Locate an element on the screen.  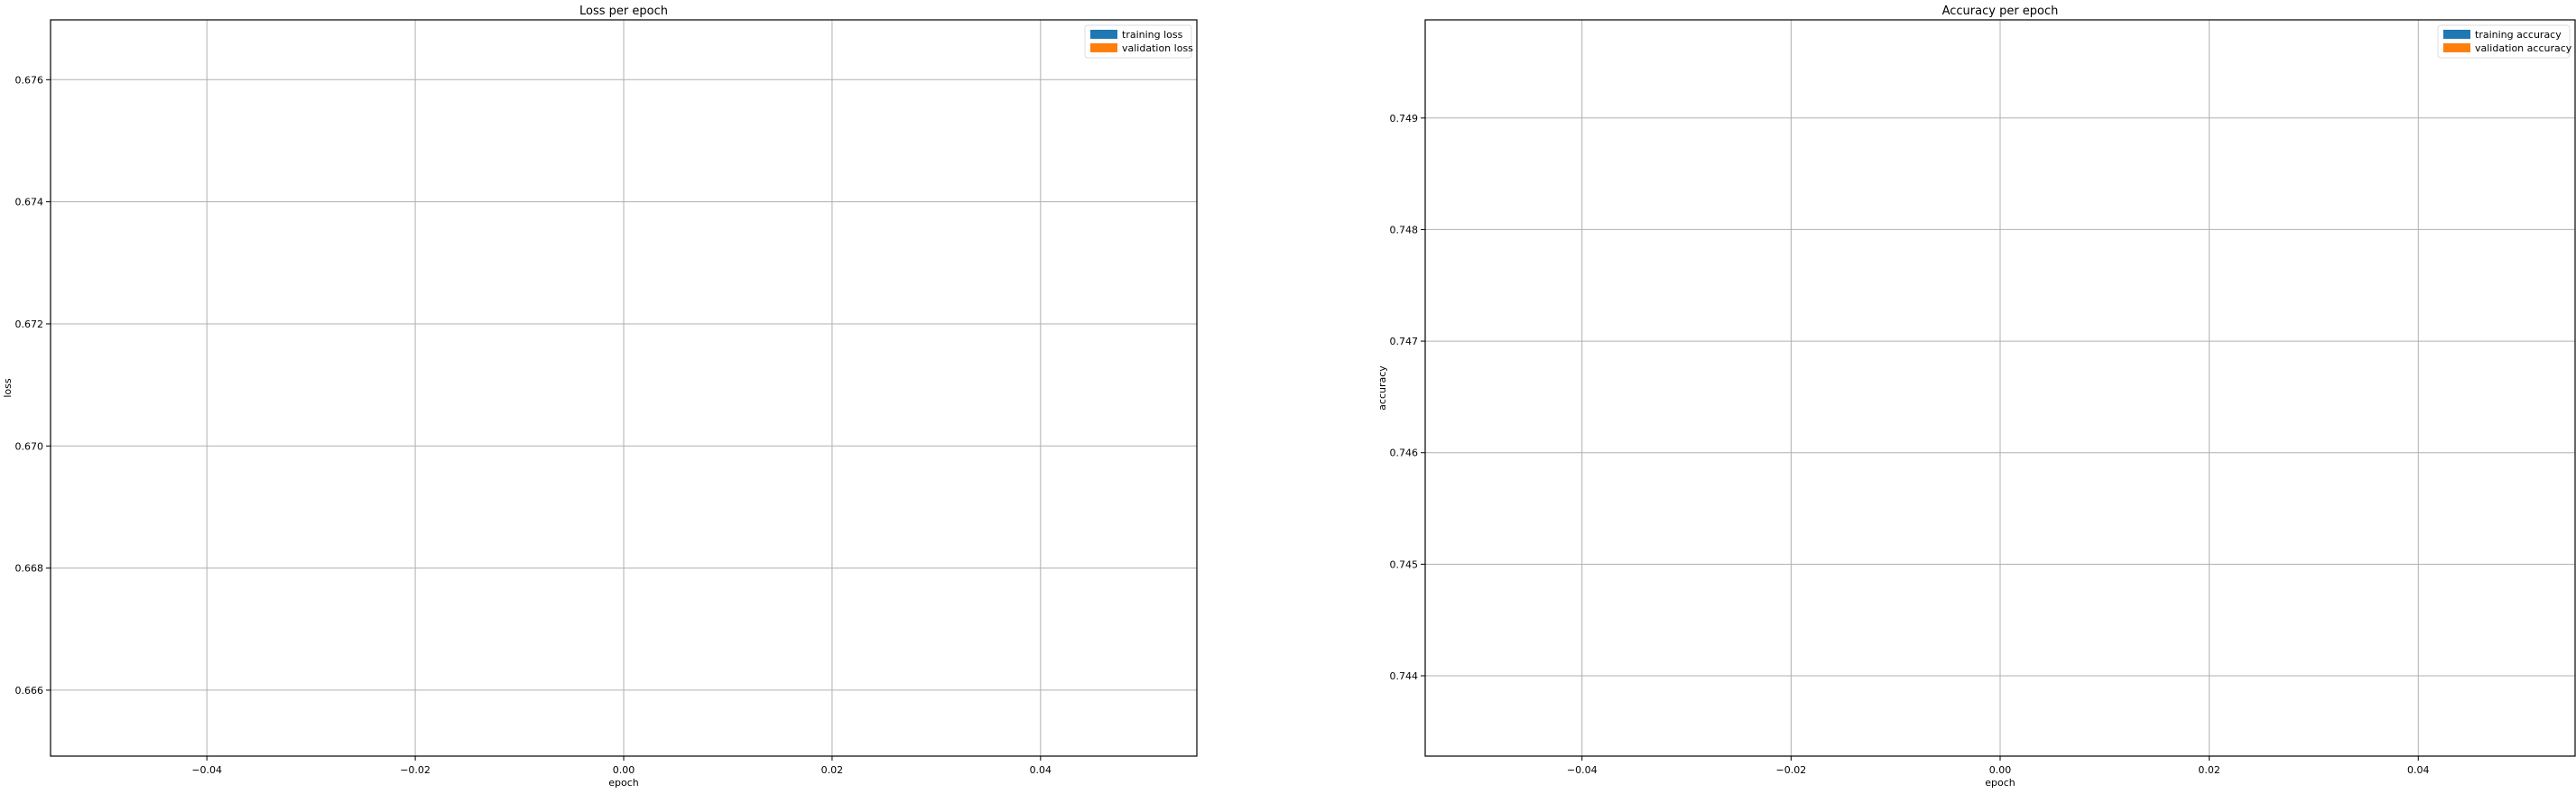
loss-y-tick-label: 0.666 is located at coordinates (30, 691).